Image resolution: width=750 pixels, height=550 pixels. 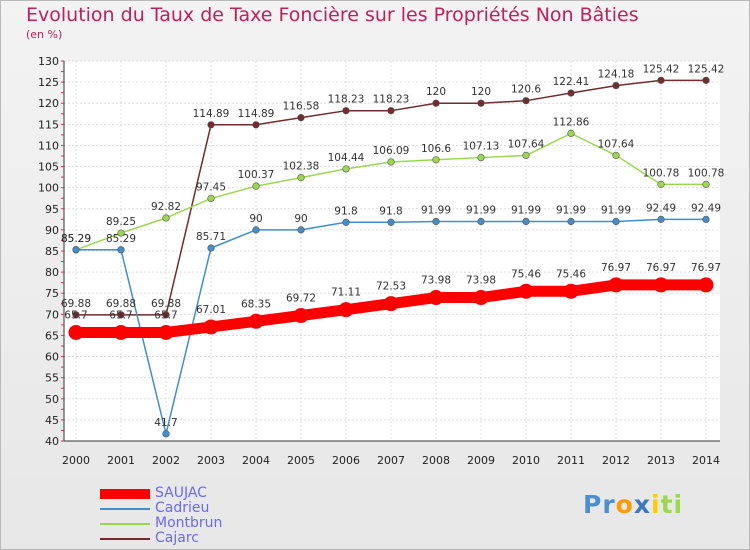 I want to click on data-label-cadrieu: 85.29, so click(x=121, y=239).